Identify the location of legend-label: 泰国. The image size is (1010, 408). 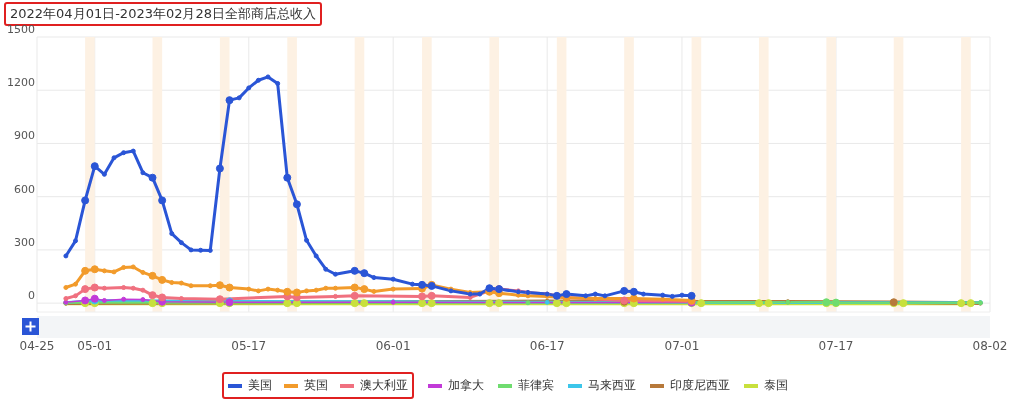
(775, 385).